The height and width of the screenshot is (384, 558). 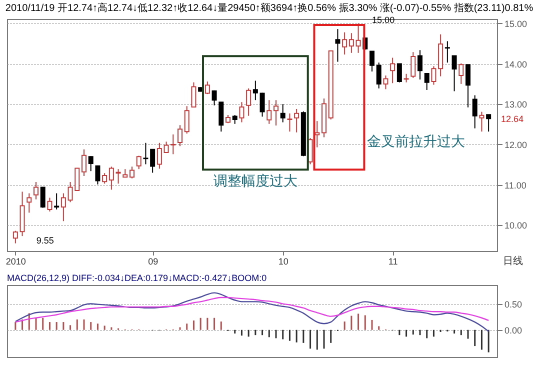 What do you see at coordinates (516, 145) in the screenshot?
I see `y-tick-label: 12.00` at bounding box center [516, 145].